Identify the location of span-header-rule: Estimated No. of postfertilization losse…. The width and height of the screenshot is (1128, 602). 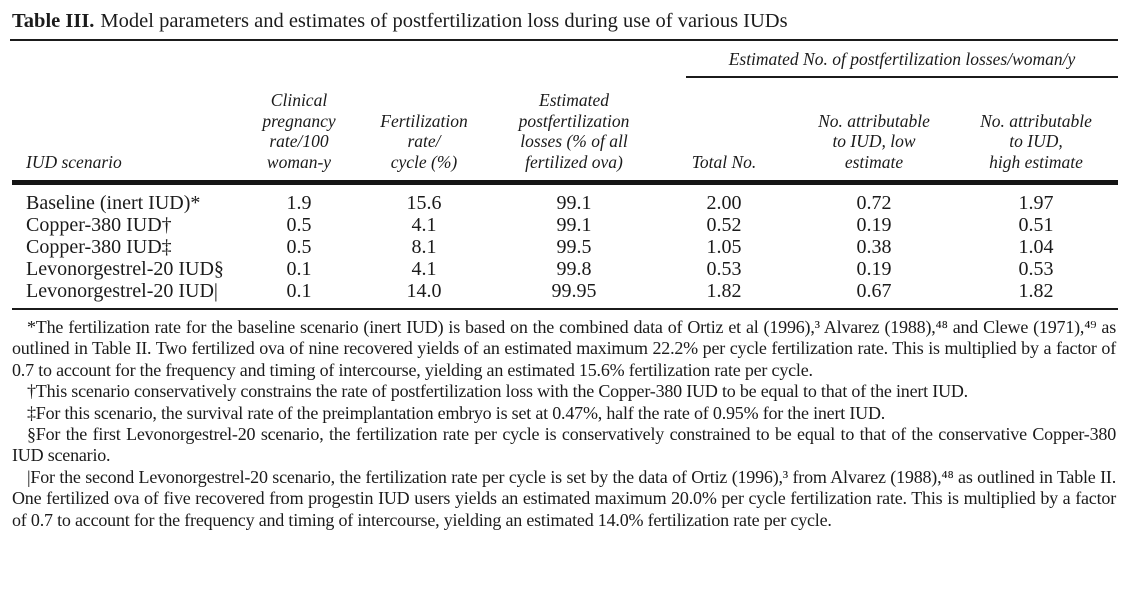
(902, 59).